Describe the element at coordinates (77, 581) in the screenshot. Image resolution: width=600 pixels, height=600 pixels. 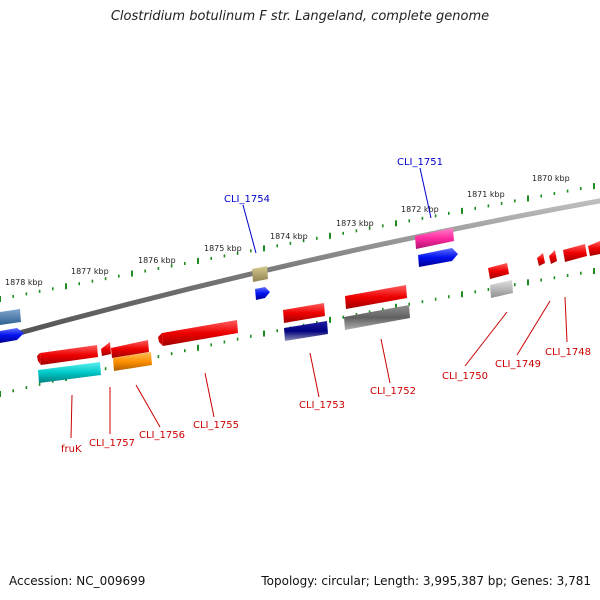
I see `accession-text: Accession: NC_009699` at that location.